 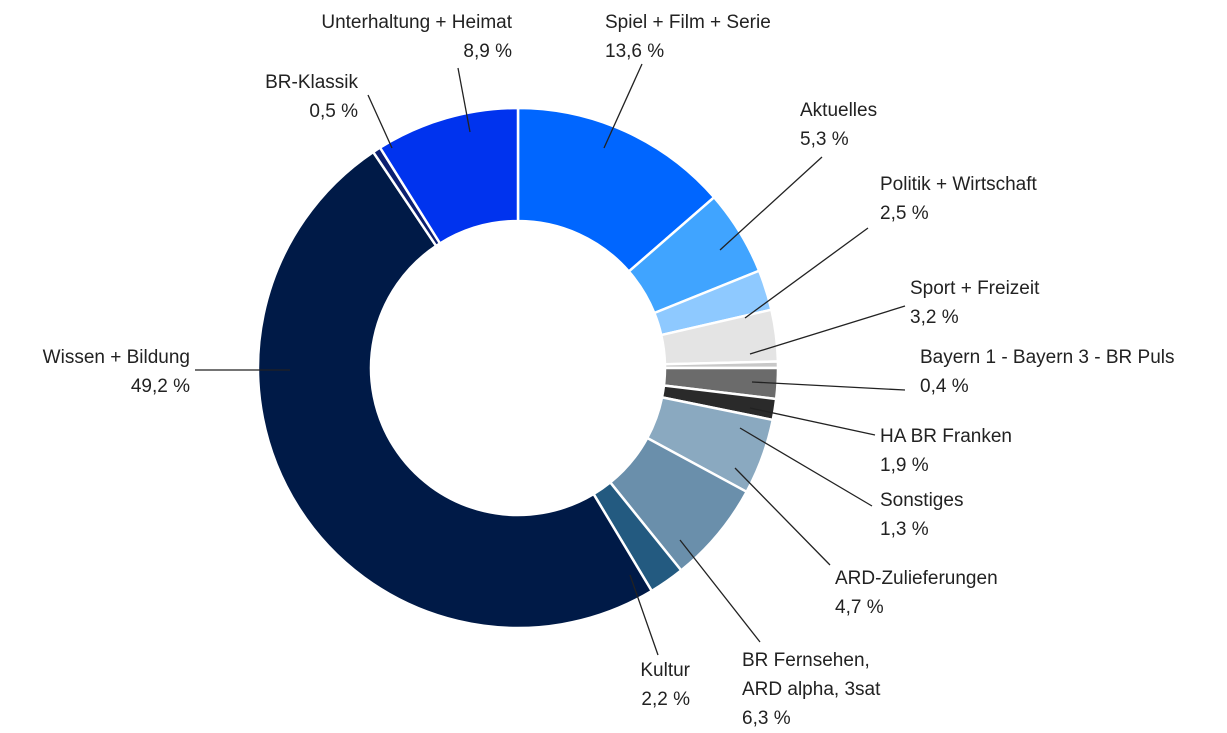 I want to click on segment-label: Spiel + Film + Serie 13,6 %, so click(x=688, y=37).